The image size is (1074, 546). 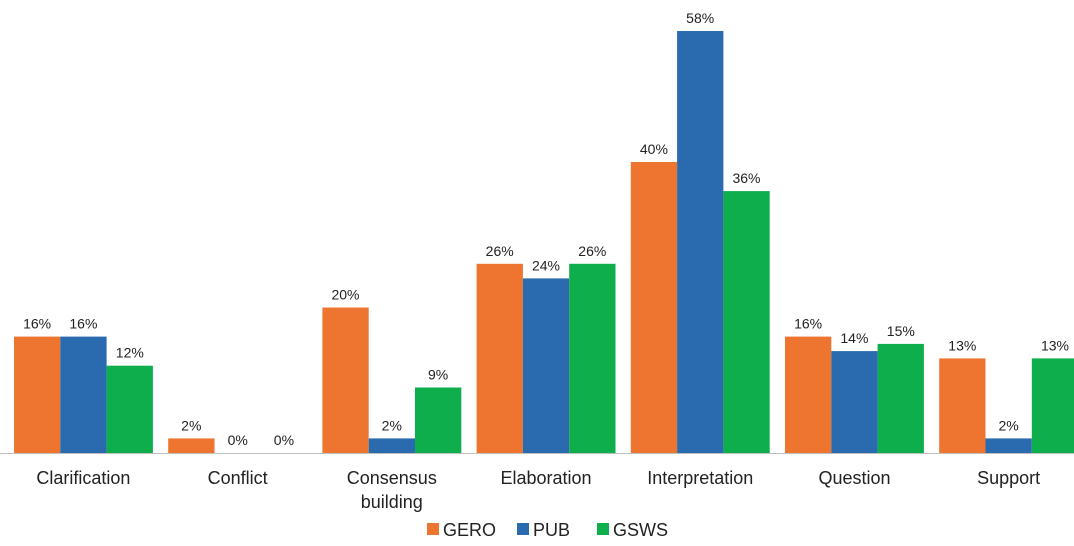 What do you see at coordinates (603, 529) in the screenshot?
I see `legend-swatch-gsws` at bounding box center [603, 529].